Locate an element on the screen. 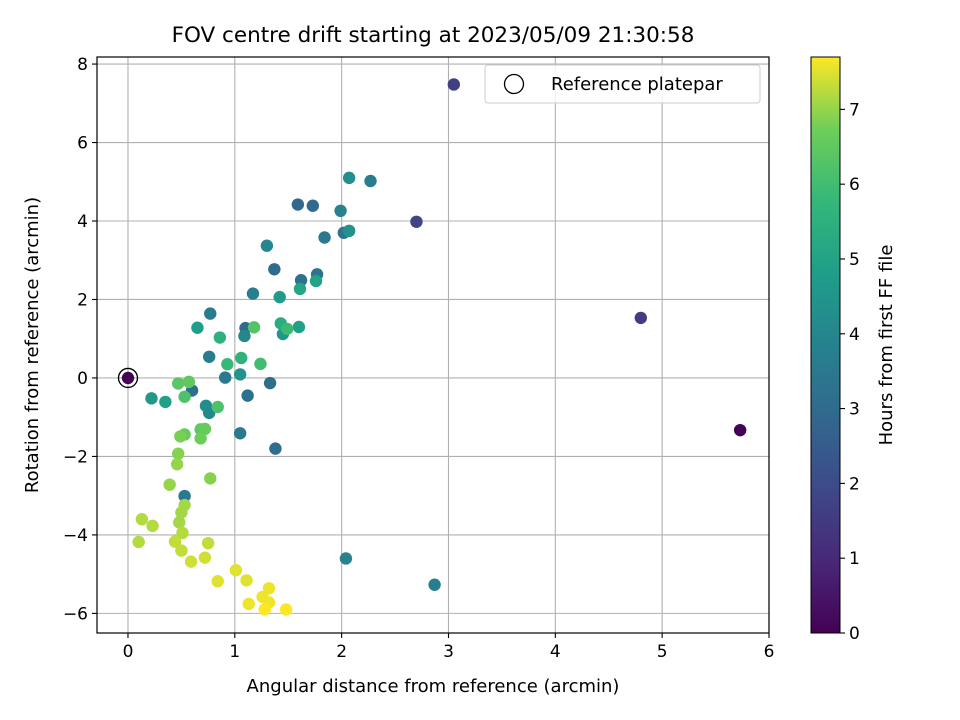  colorbar-tick-label: 7 is located at coordinates (854, 110).